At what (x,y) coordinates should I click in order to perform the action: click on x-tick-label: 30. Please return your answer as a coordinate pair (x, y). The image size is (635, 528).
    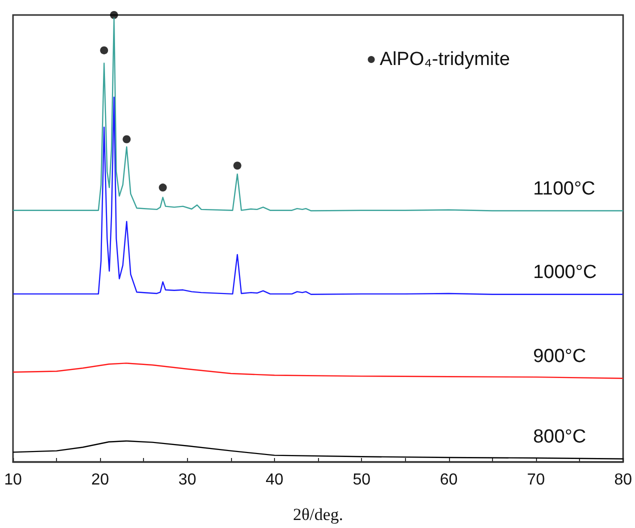
    Looking at the image, I should click on (187, 480).